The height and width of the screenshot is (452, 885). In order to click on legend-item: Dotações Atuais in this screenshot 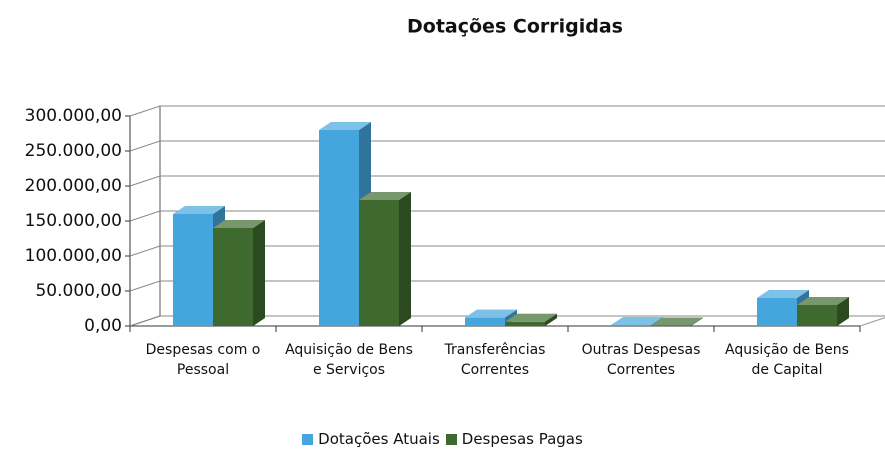, I will do `click(371, 439)`.